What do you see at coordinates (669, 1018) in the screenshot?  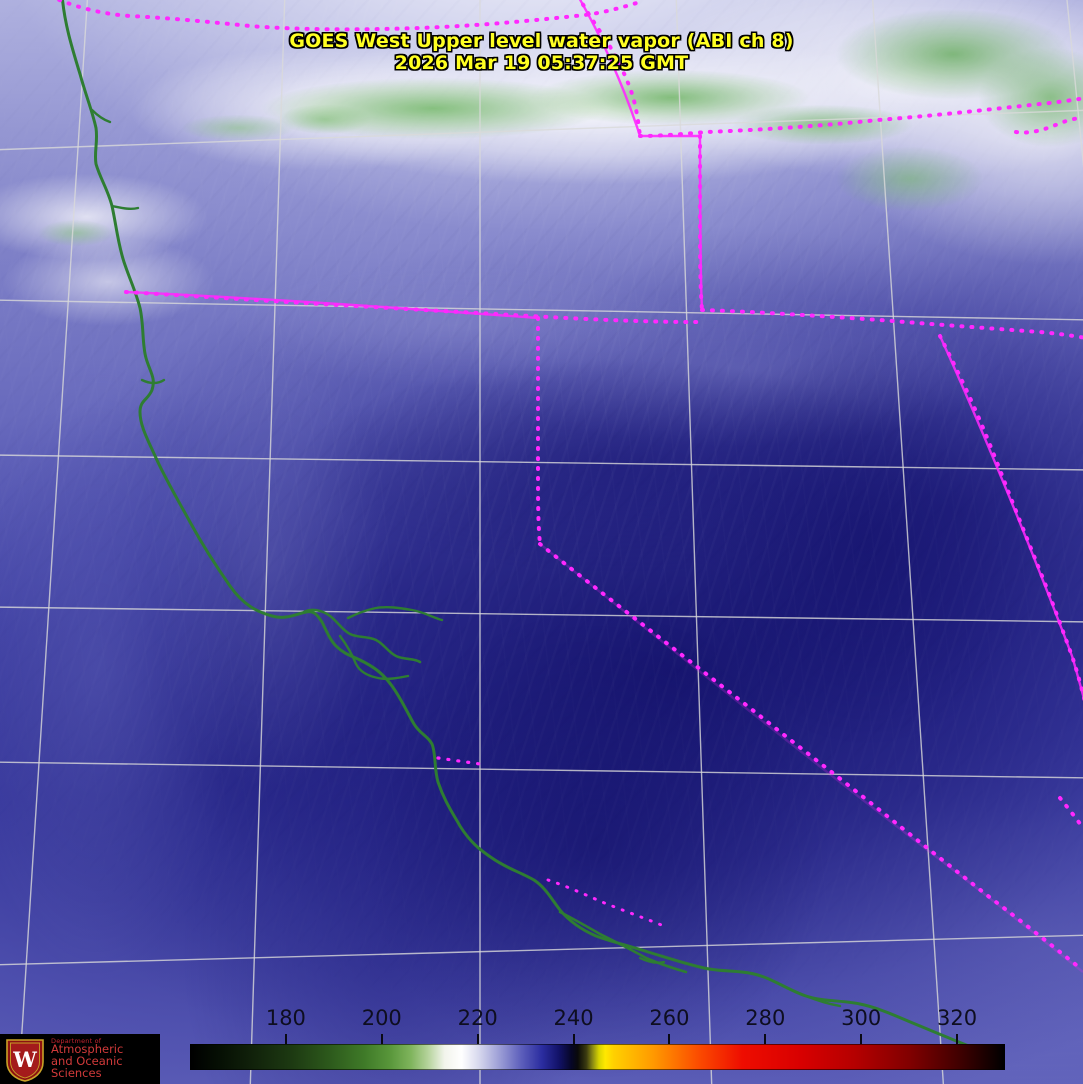 I see `colorbar-tick-label: 260` at bounding box center [669, 1018].